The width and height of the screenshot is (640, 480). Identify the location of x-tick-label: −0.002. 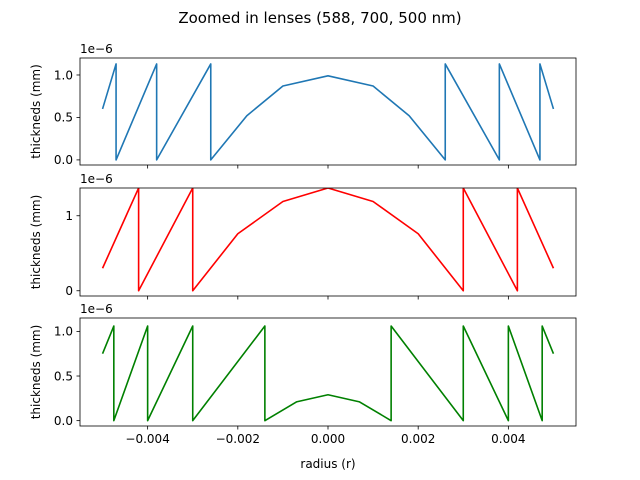
(238, 439).